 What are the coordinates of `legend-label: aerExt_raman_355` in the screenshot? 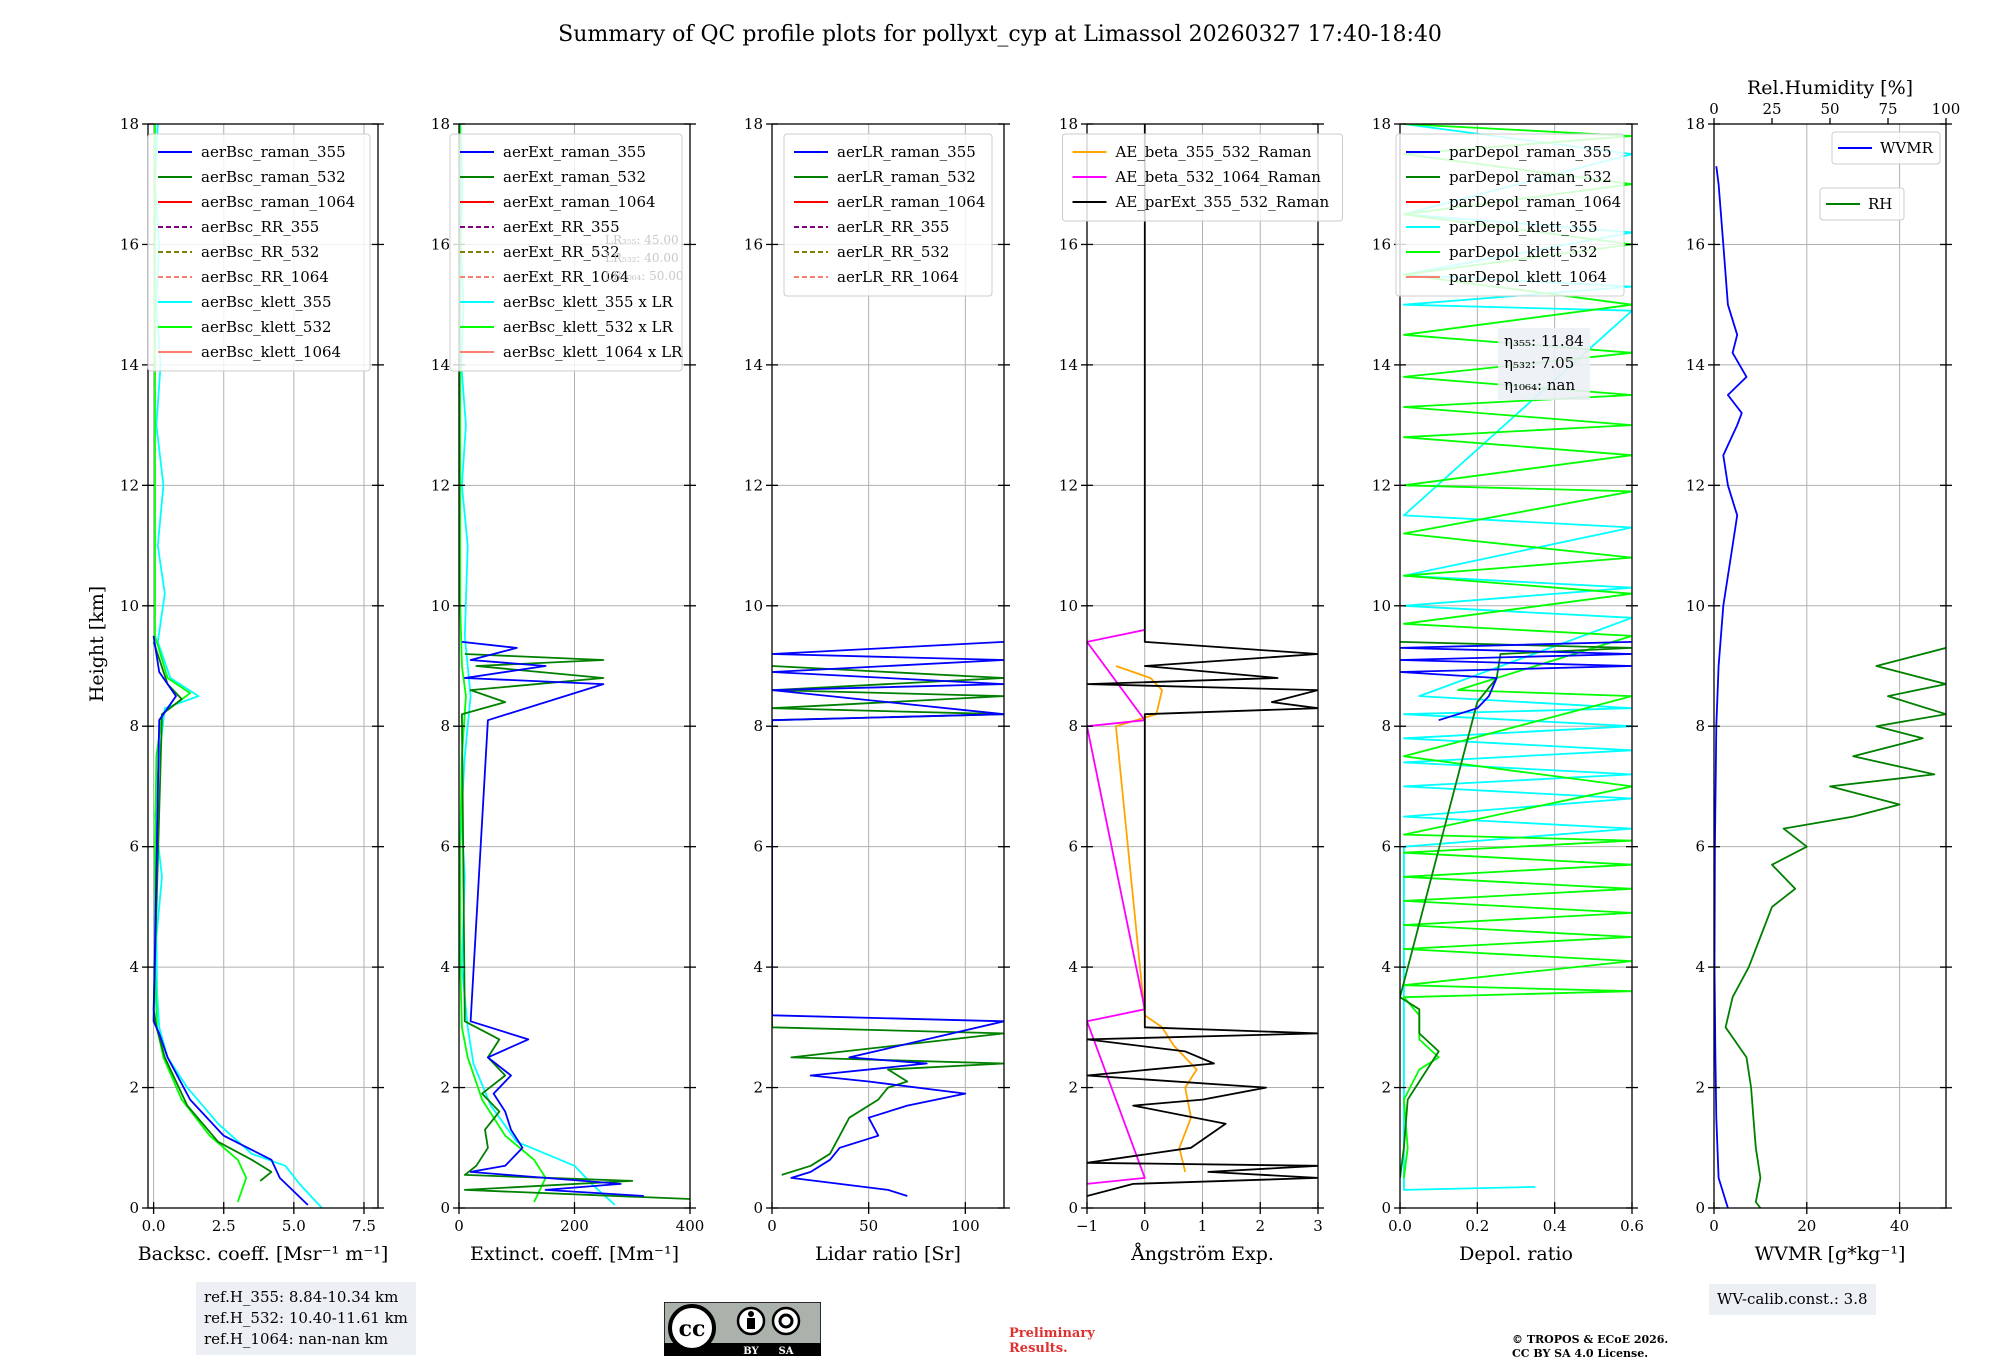 It's located at (574, 152).